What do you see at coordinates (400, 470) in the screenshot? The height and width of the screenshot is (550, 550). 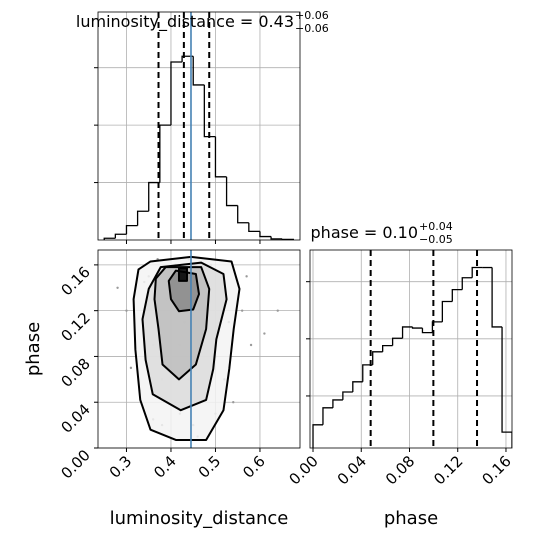 I see `x-tick-label: 0.08` at bounding box center [400, 470].